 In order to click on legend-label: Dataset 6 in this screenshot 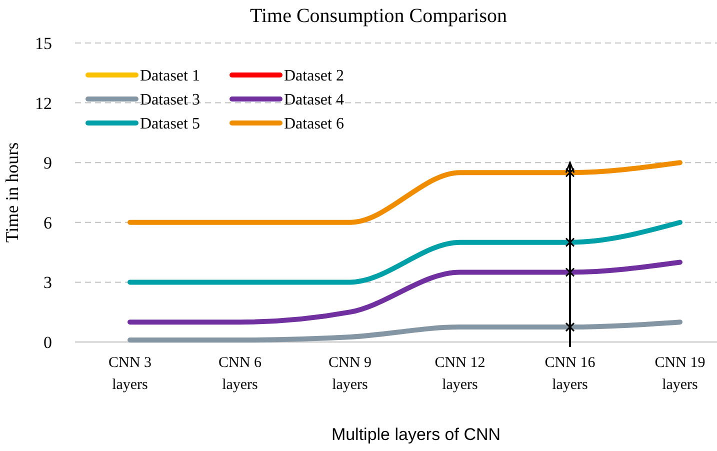, I will do `click(314, 124)`.